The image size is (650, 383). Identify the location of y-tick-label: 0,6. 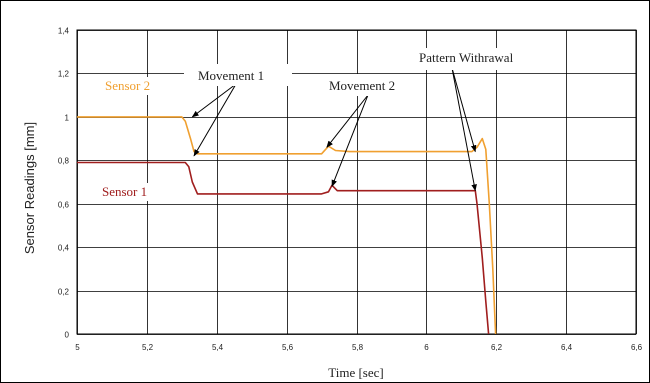
(64, 205).